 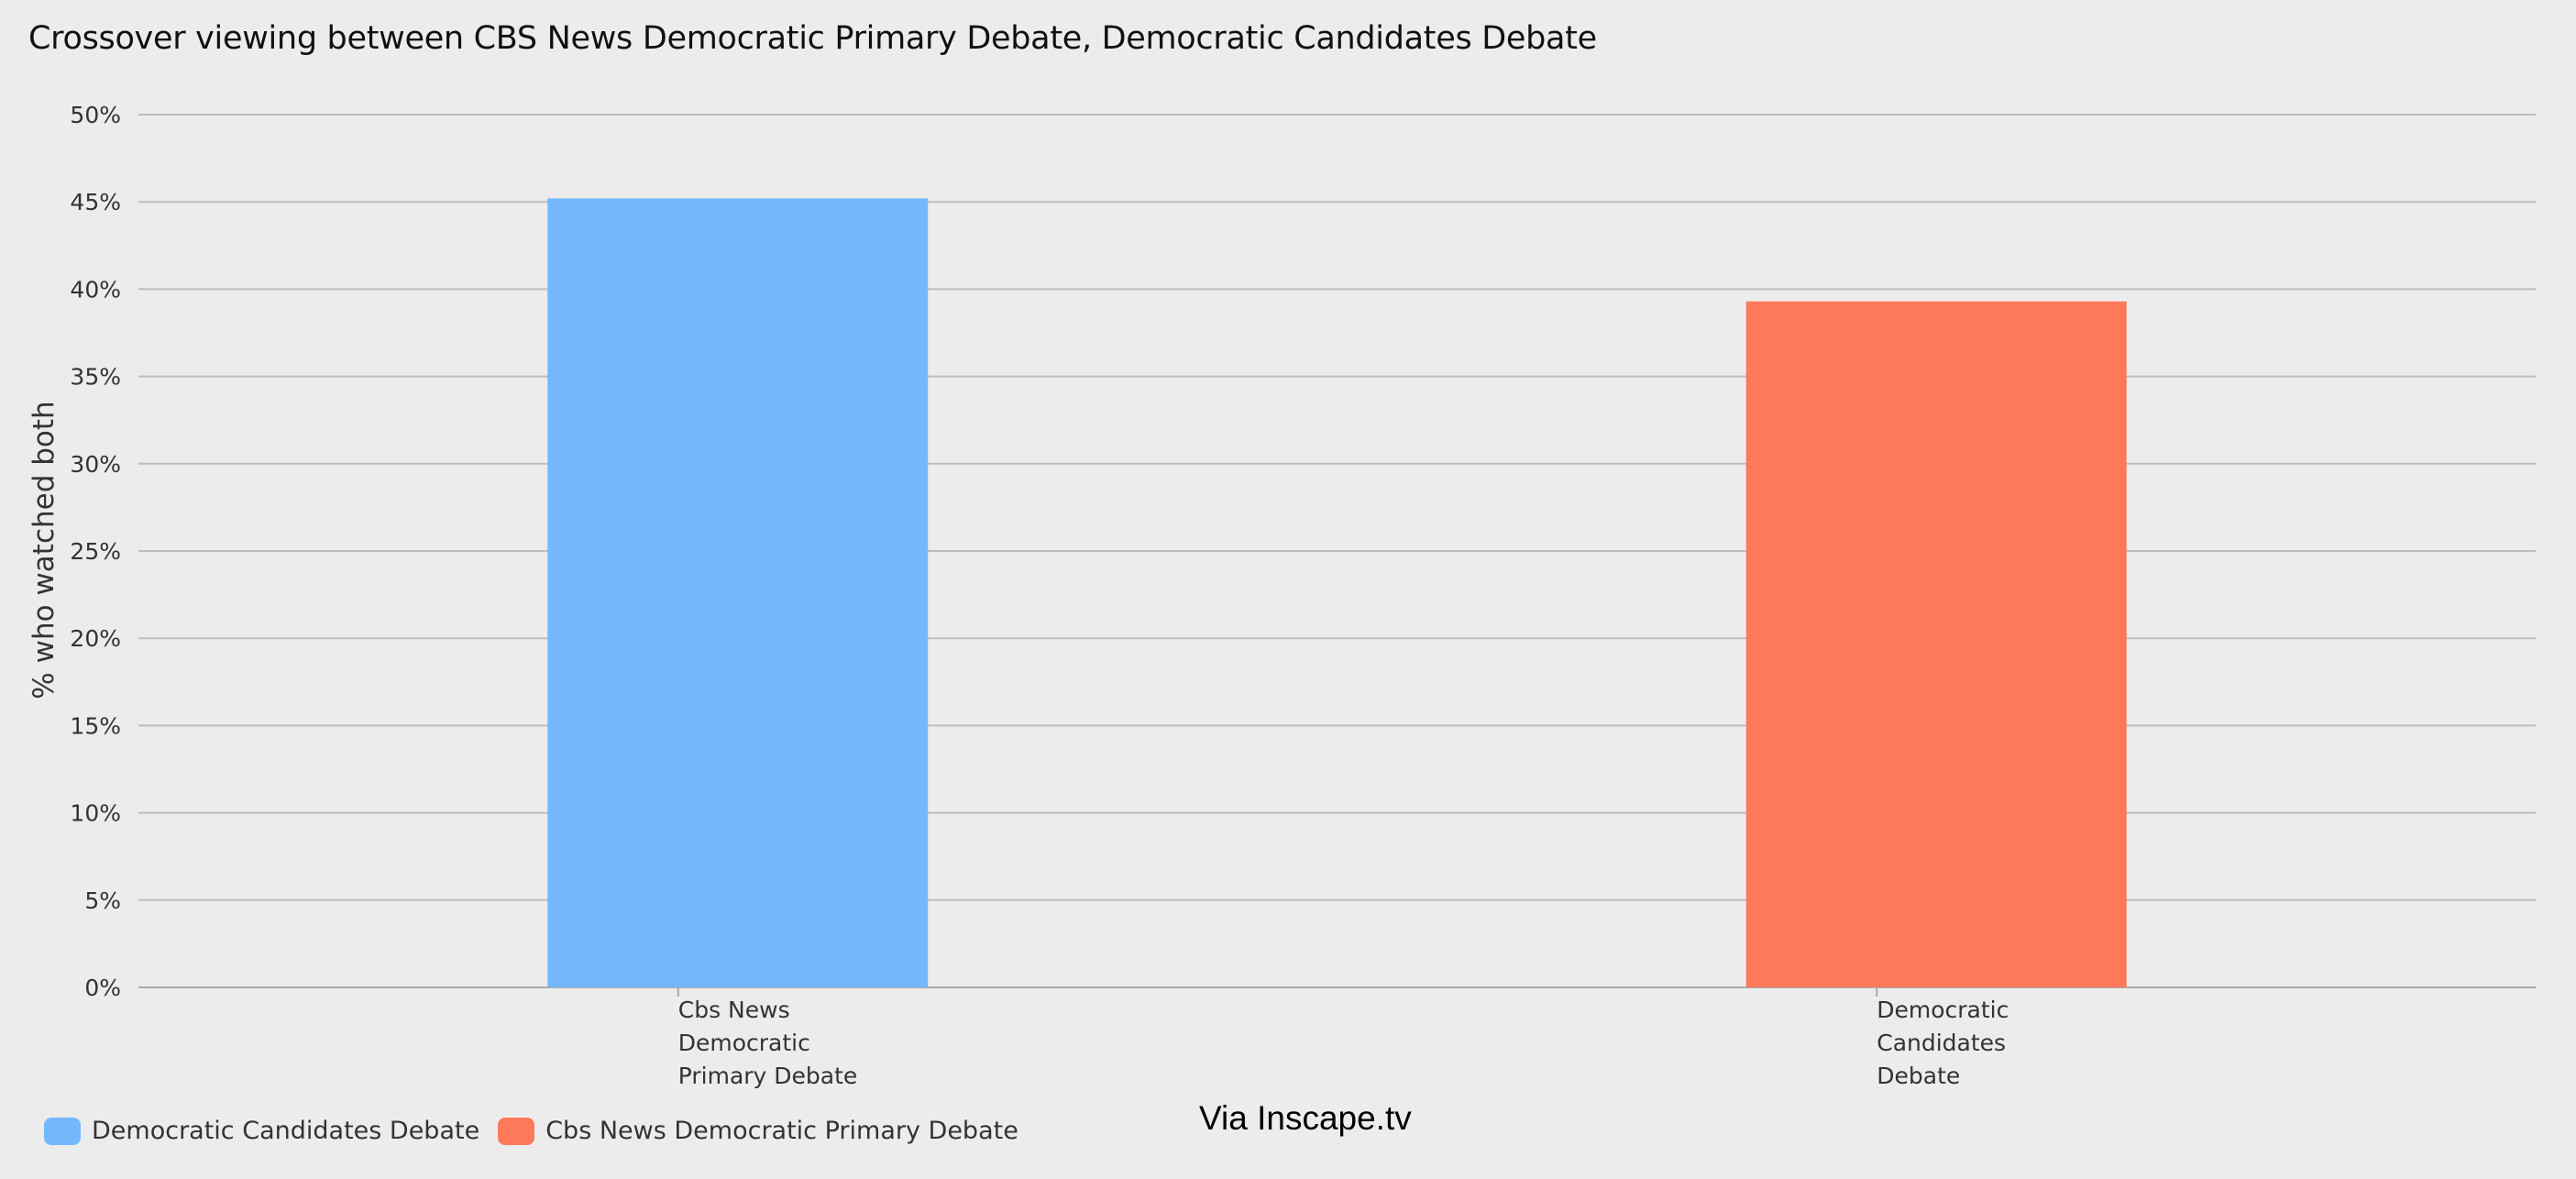 I want to click on y-tick-label: 5%, so click(x=102, y=901).